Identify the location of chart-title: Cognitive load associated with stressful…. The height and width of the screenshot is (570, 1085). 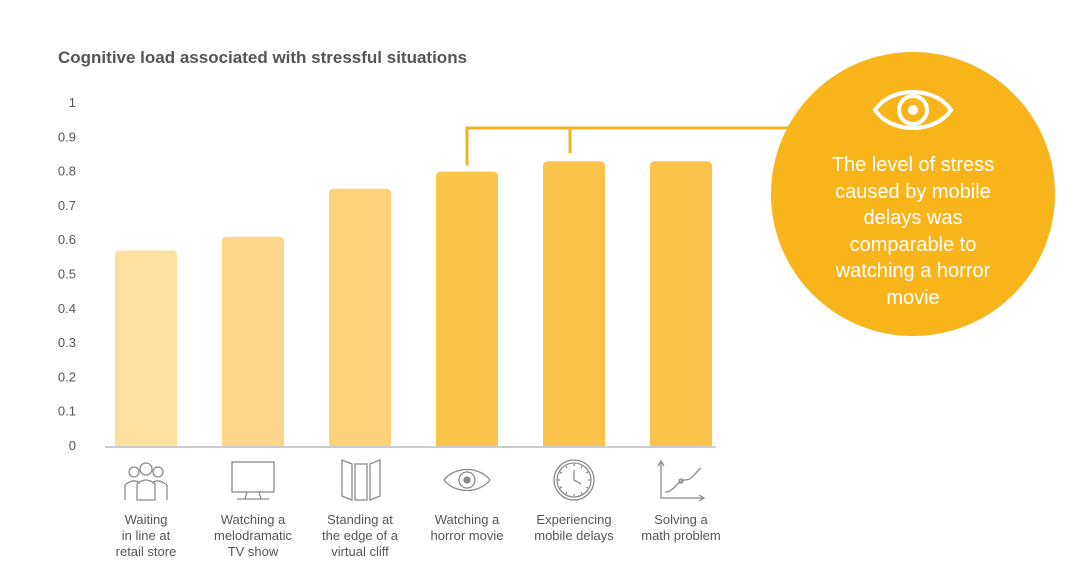
(263, 57).